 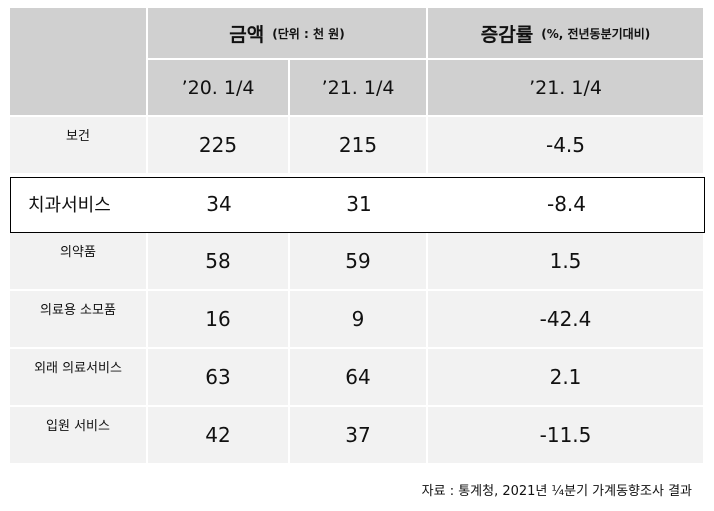 I want to click on highlight-box, so click(x=357, y=205).